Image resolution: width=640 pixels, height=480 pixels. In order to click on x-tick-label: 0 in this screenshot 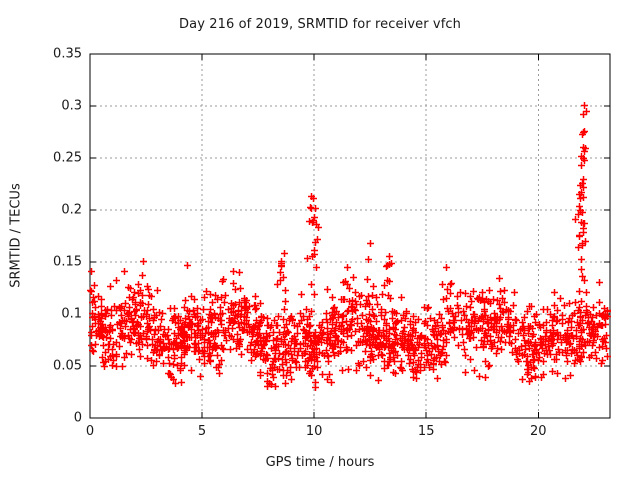, I will do `click(90, 431)`.